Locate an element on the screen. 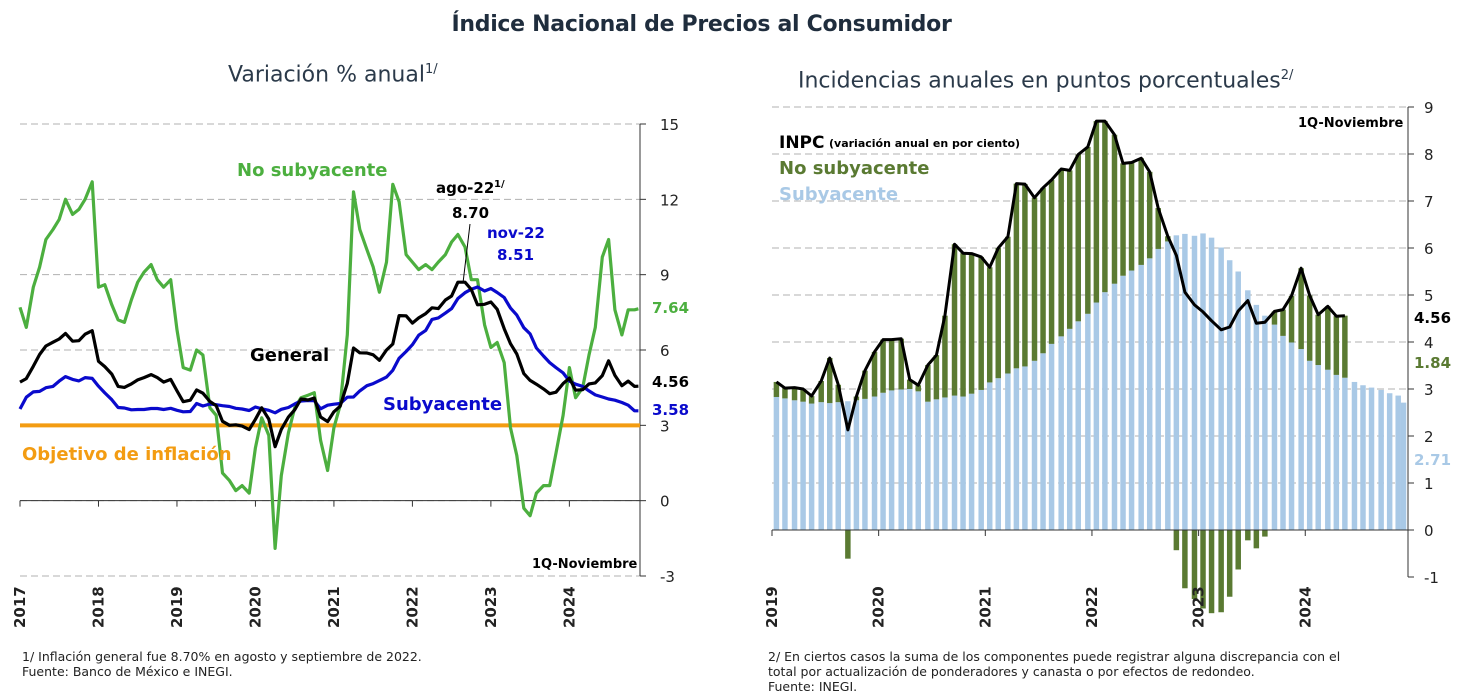  y-tick-label: 9 is located at coordinates (1429, 108).